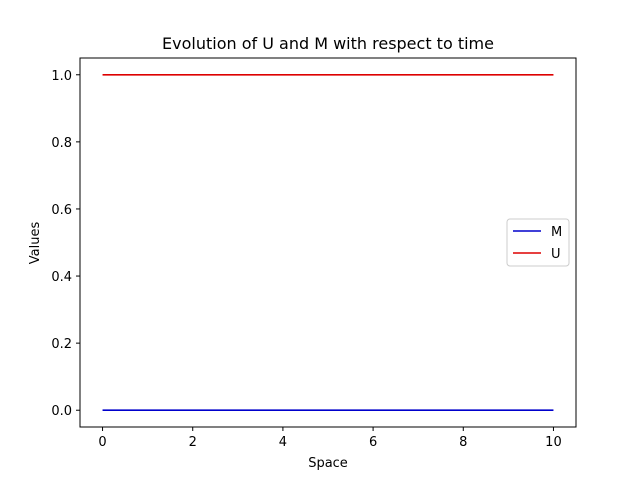 The height and width of the screenshot is (480, 640). What do you see at coordinates (373, 442) in the screenshot?
I see `x-tick-label: 6` at bounding box center [373, 442].